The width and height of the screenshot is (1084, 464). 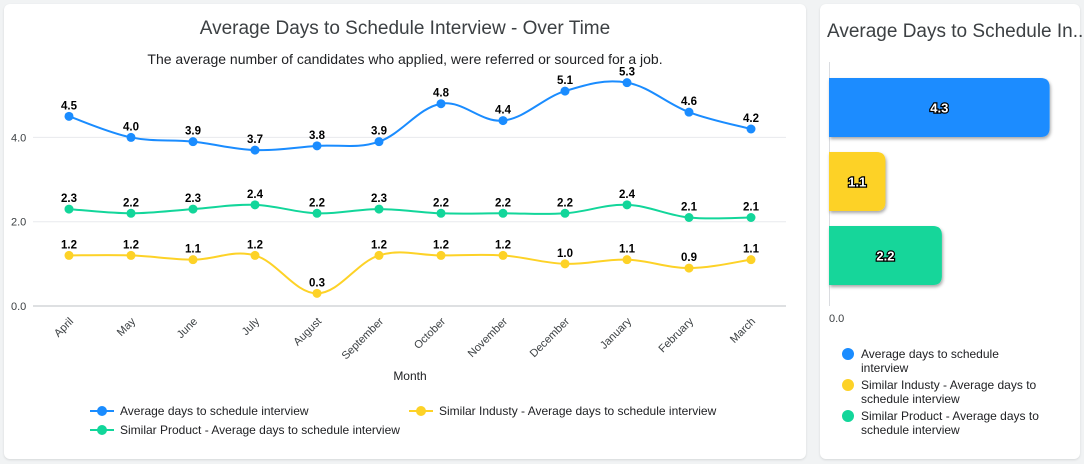 I want to click on data-label: 4.6, so click(x=689, y=102).